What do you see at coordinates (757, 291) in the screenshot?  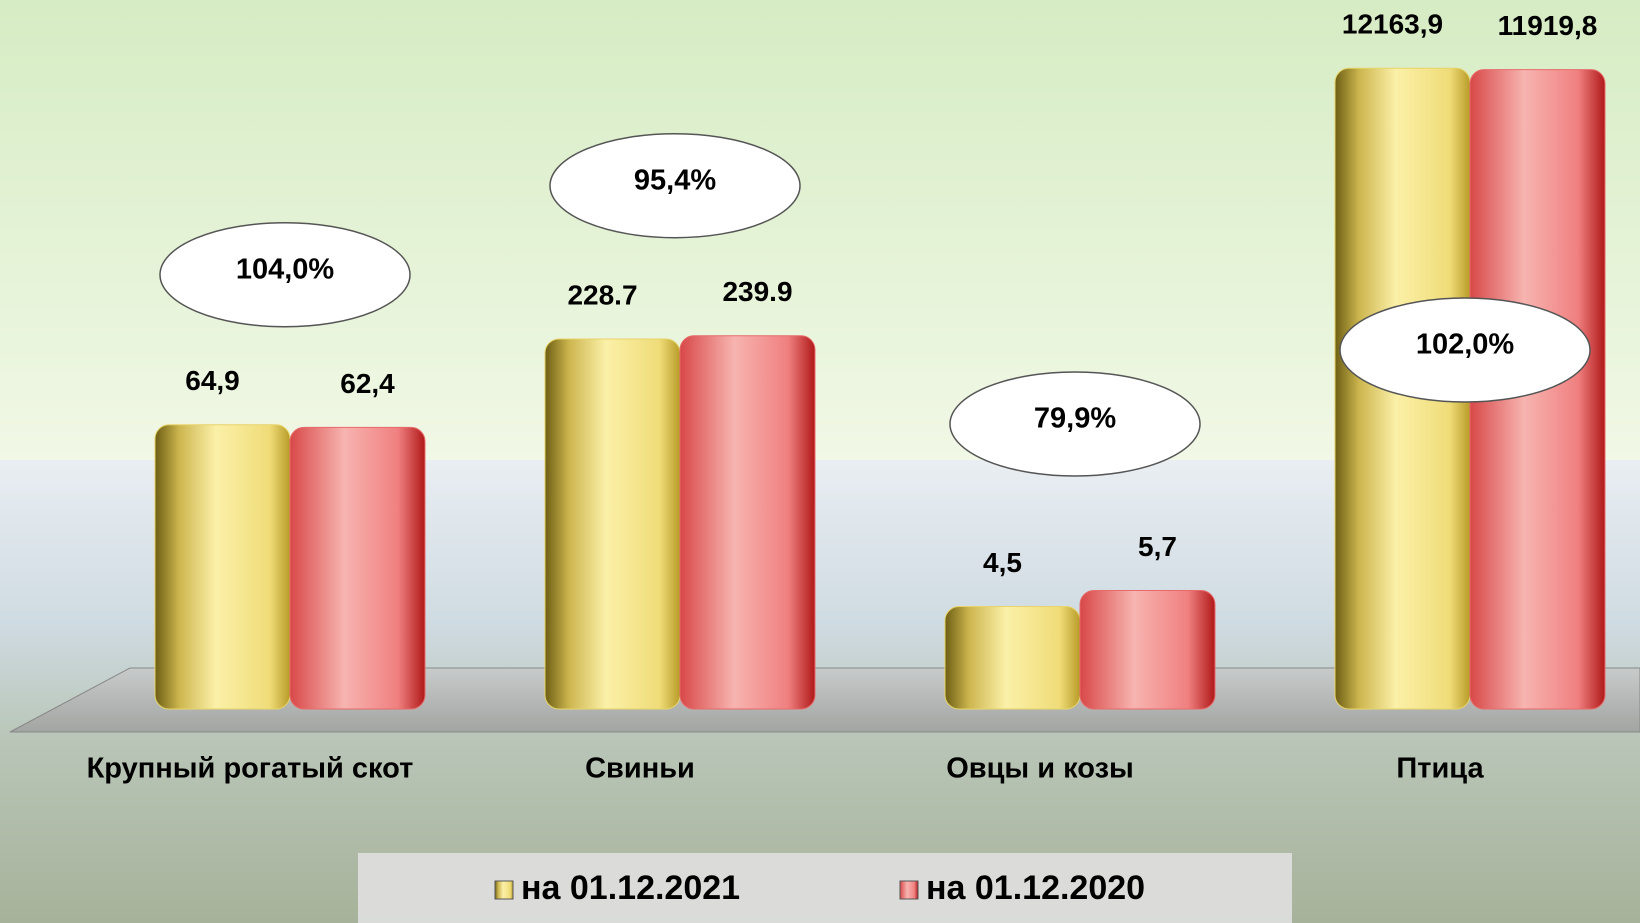 I see `value-label: 239.9` at bounding box center [757, 291].